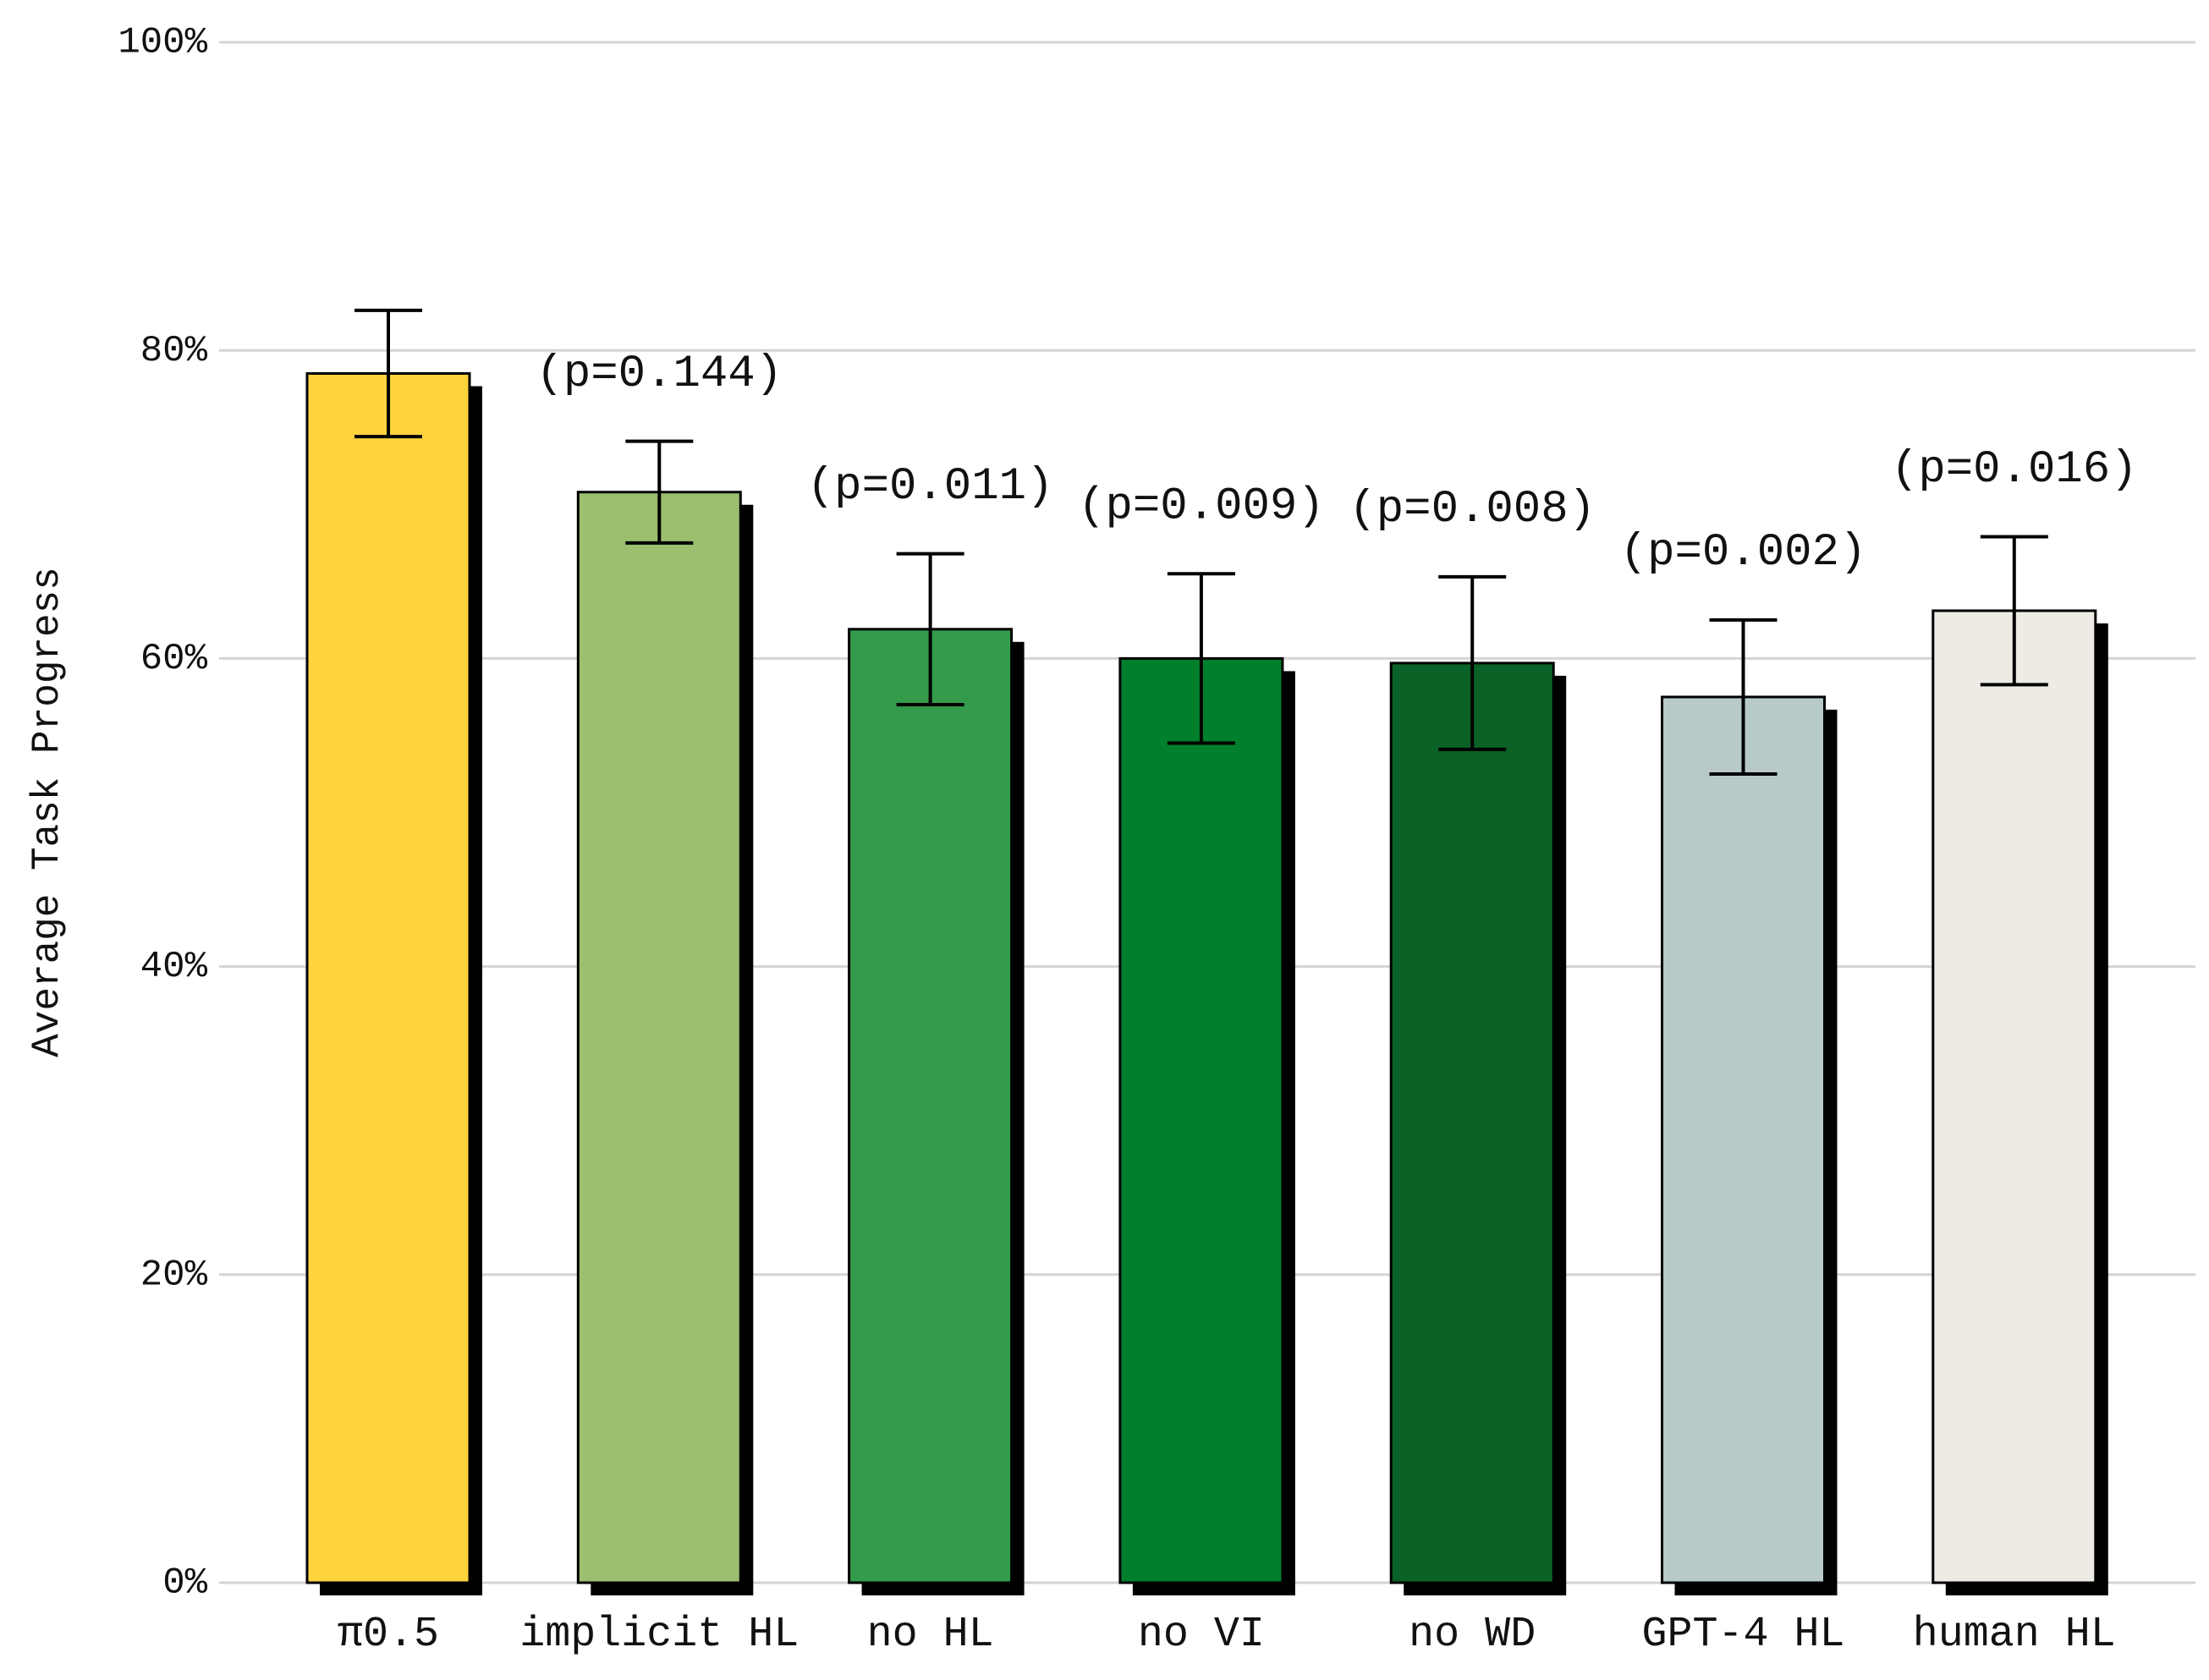  I want to click on x-tick-label: no VI, so click(1201, 1635).